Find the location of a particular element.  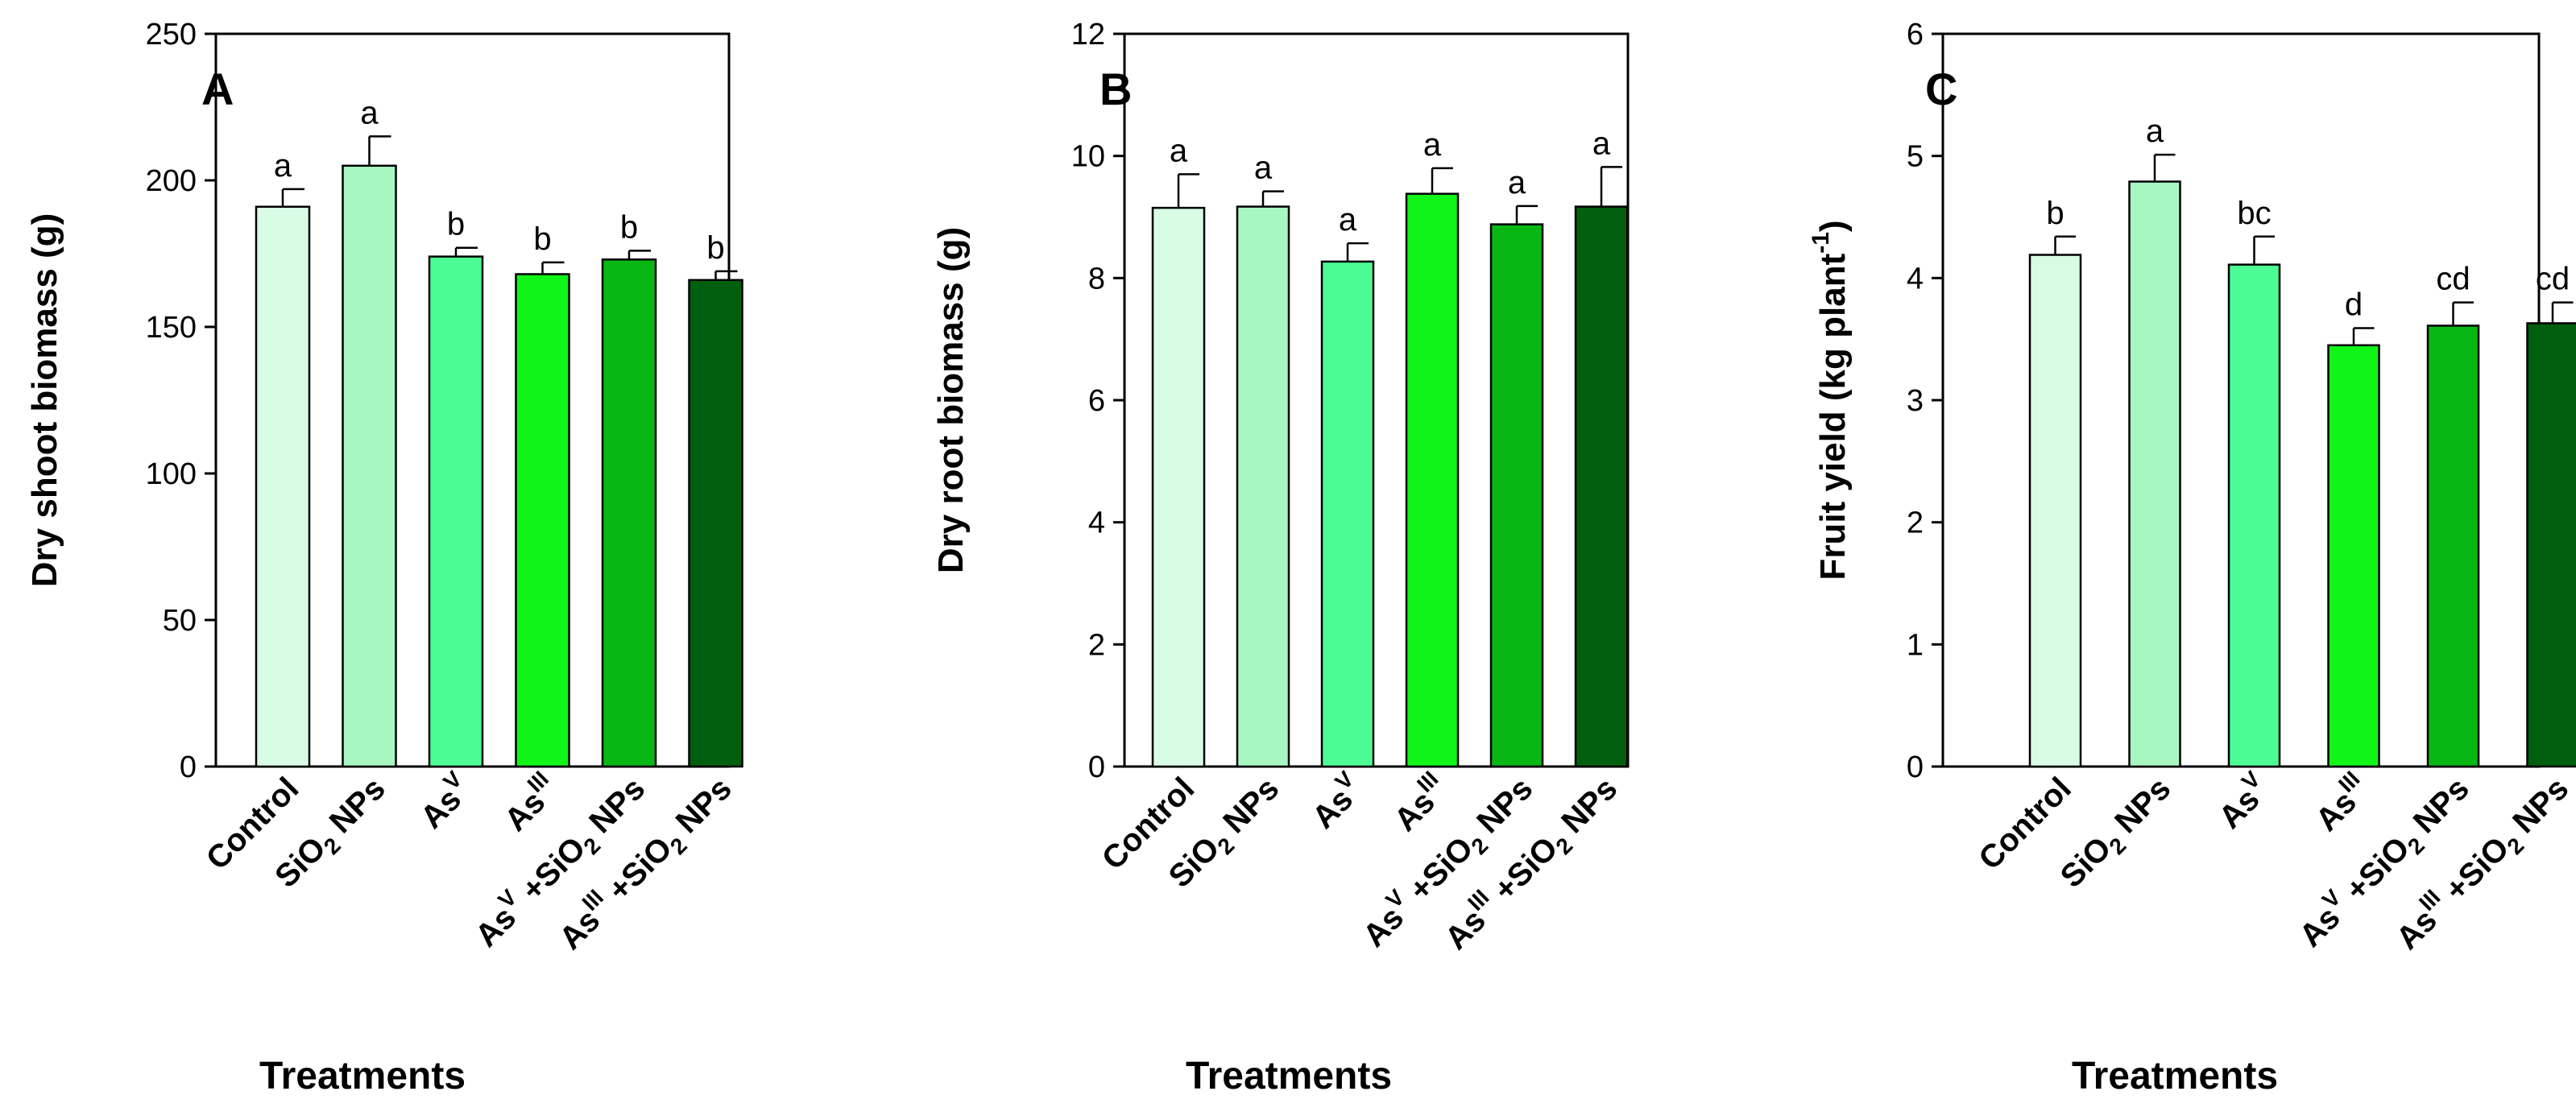

y-axis-title: Fruit yield (kg plant-1) is located at coordinates (1830, 400).